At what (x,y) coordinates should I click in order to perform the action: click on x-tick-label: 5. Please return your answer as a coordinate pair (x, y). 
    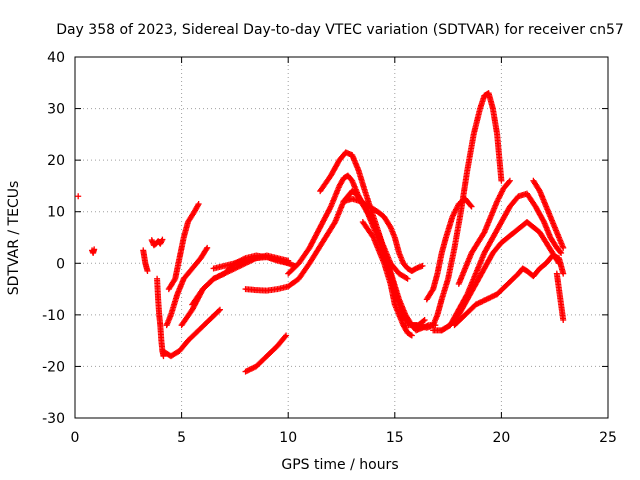
    Looking at the image, I should click on (181, 438).